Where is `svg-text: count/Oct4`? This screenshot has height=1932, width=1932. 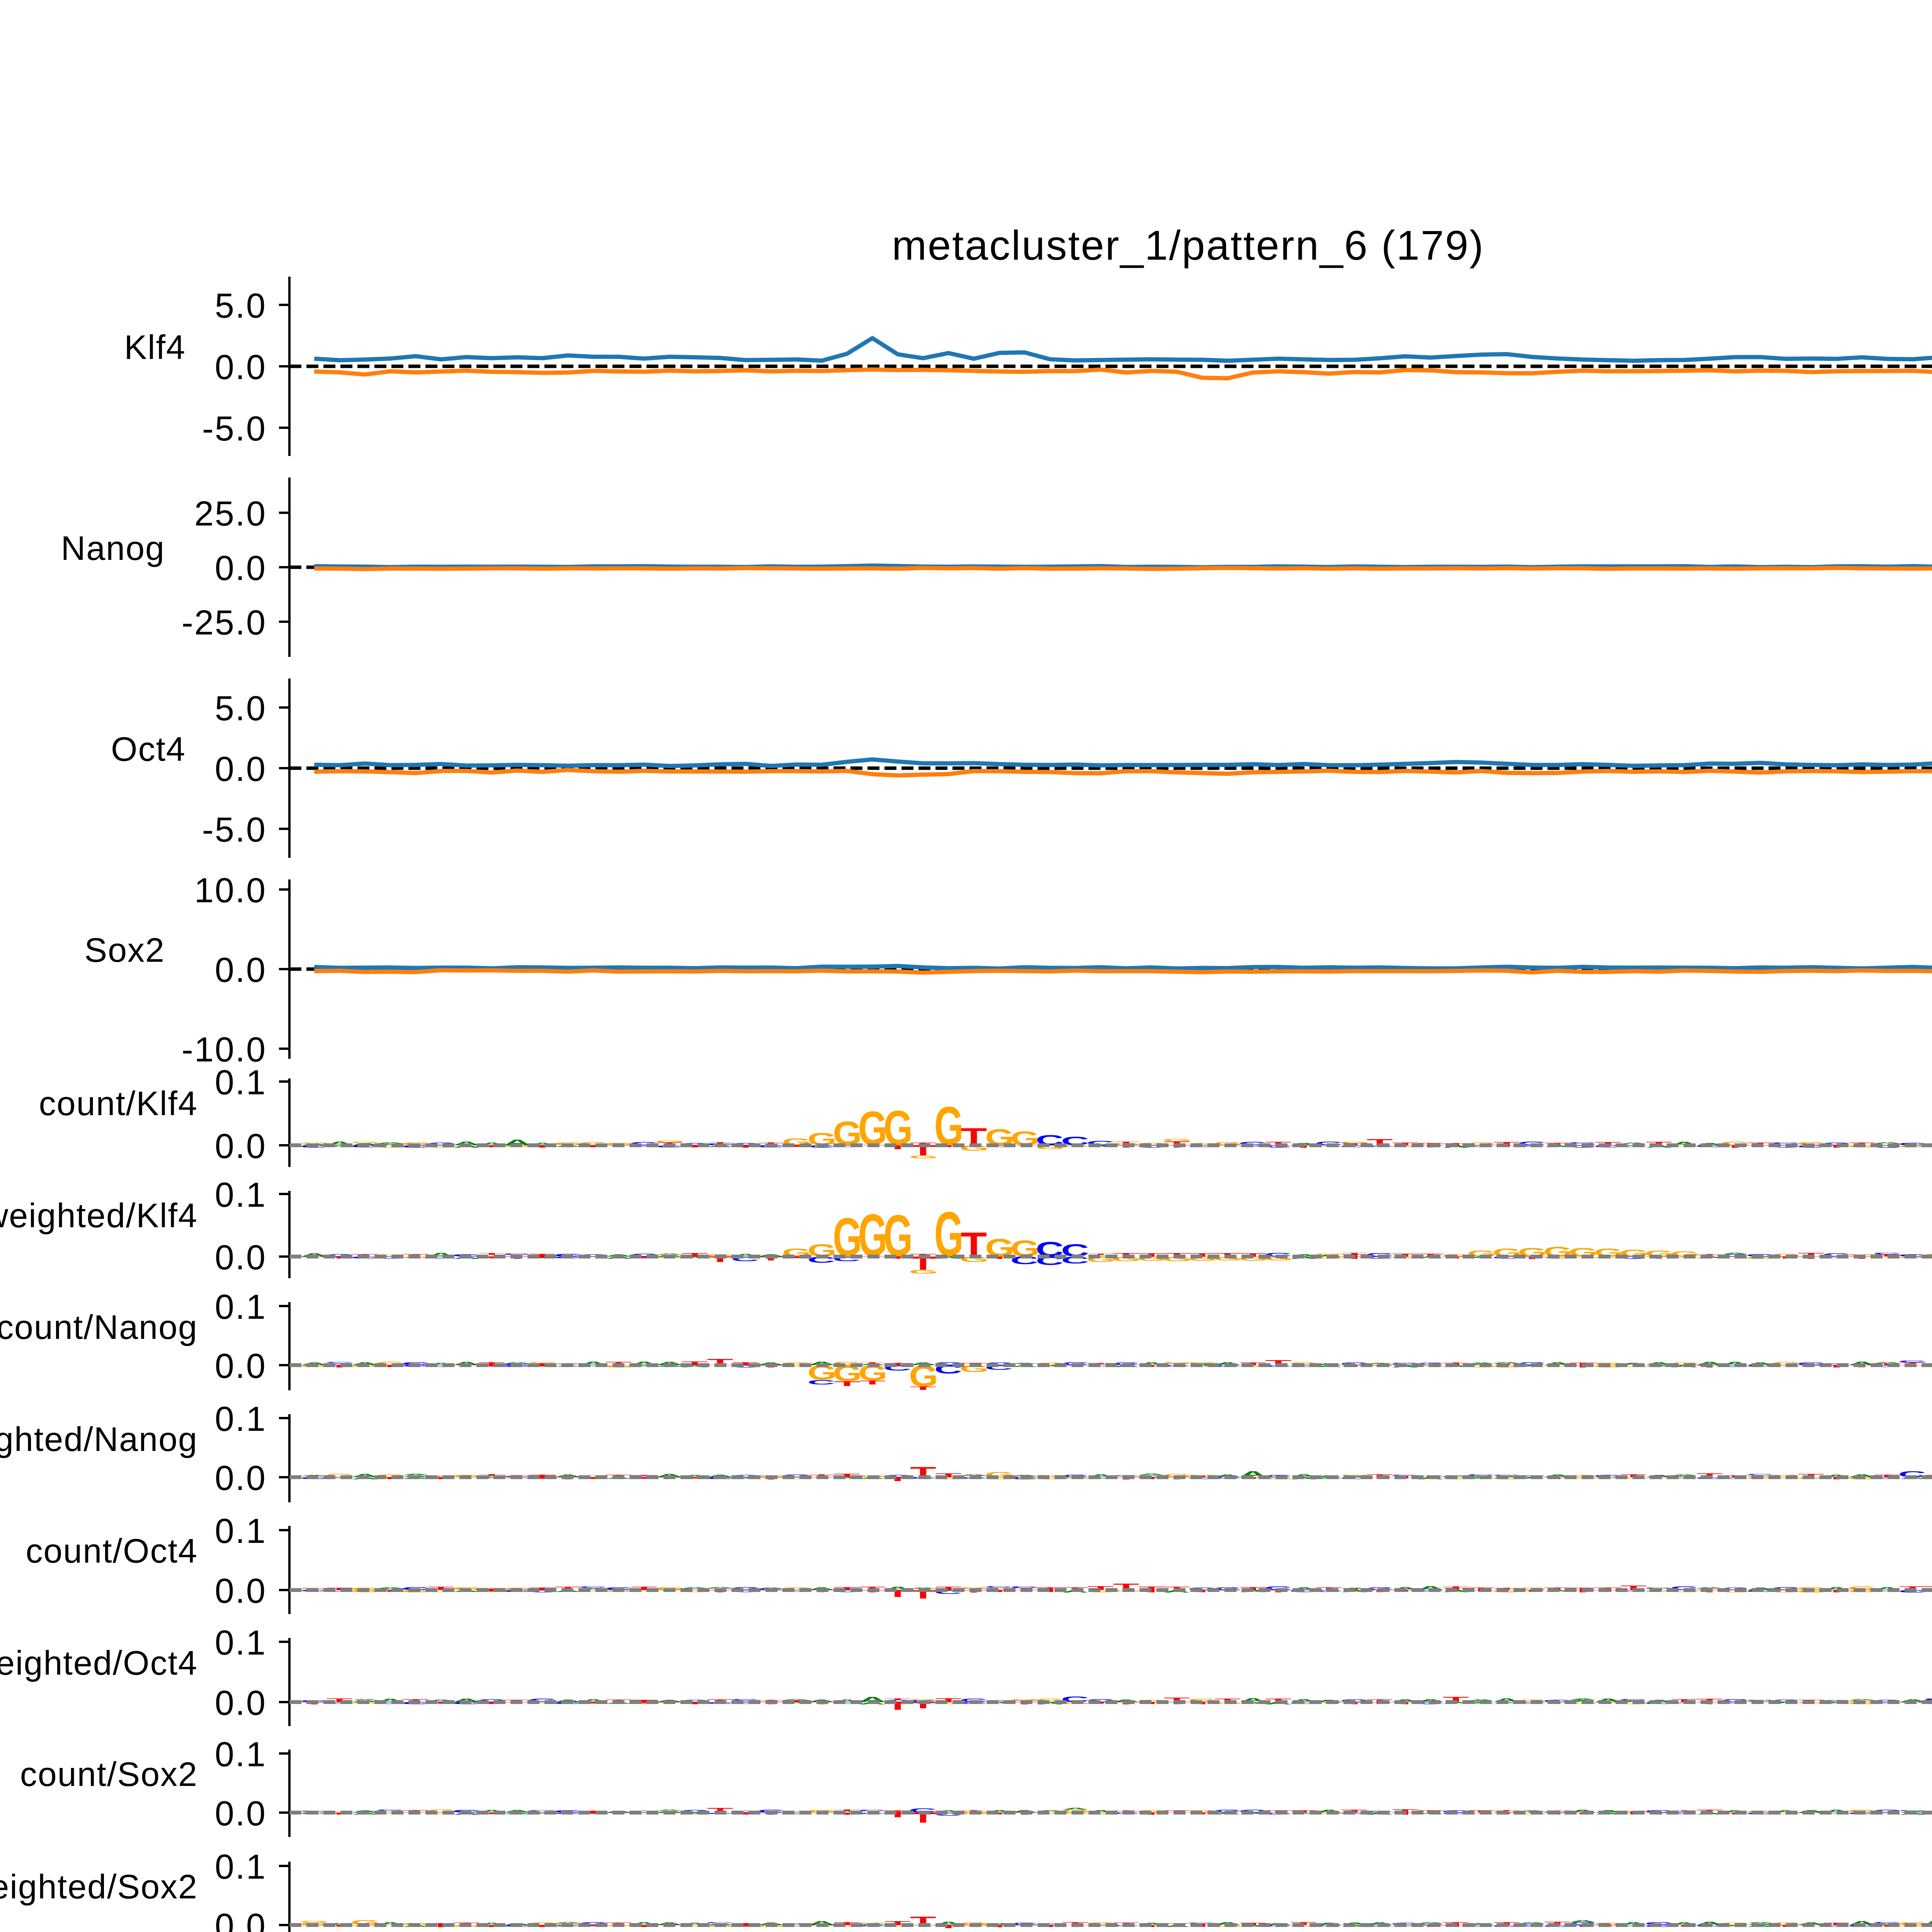 svg-text: count/Oct4 is located at coordinates (112, 1551).